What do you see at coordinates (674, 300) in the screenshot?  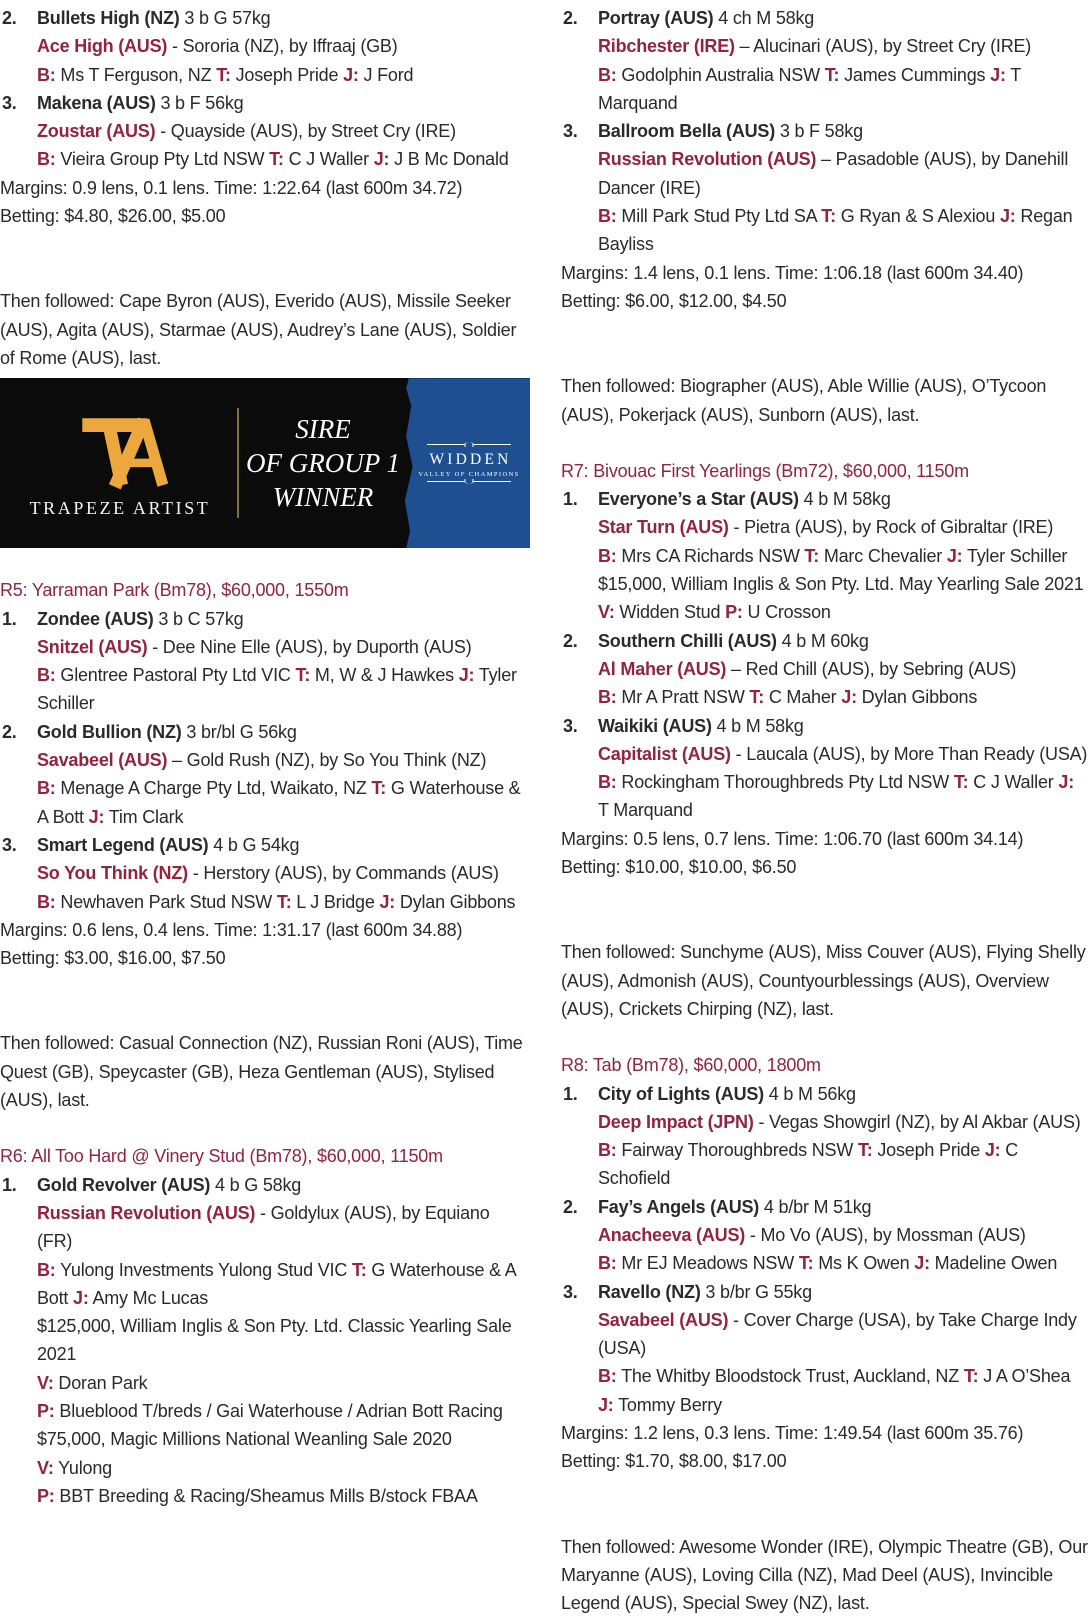 I see `text: Betting: $6.00, $12.00, $4.50` at bounding box center [674, 300].